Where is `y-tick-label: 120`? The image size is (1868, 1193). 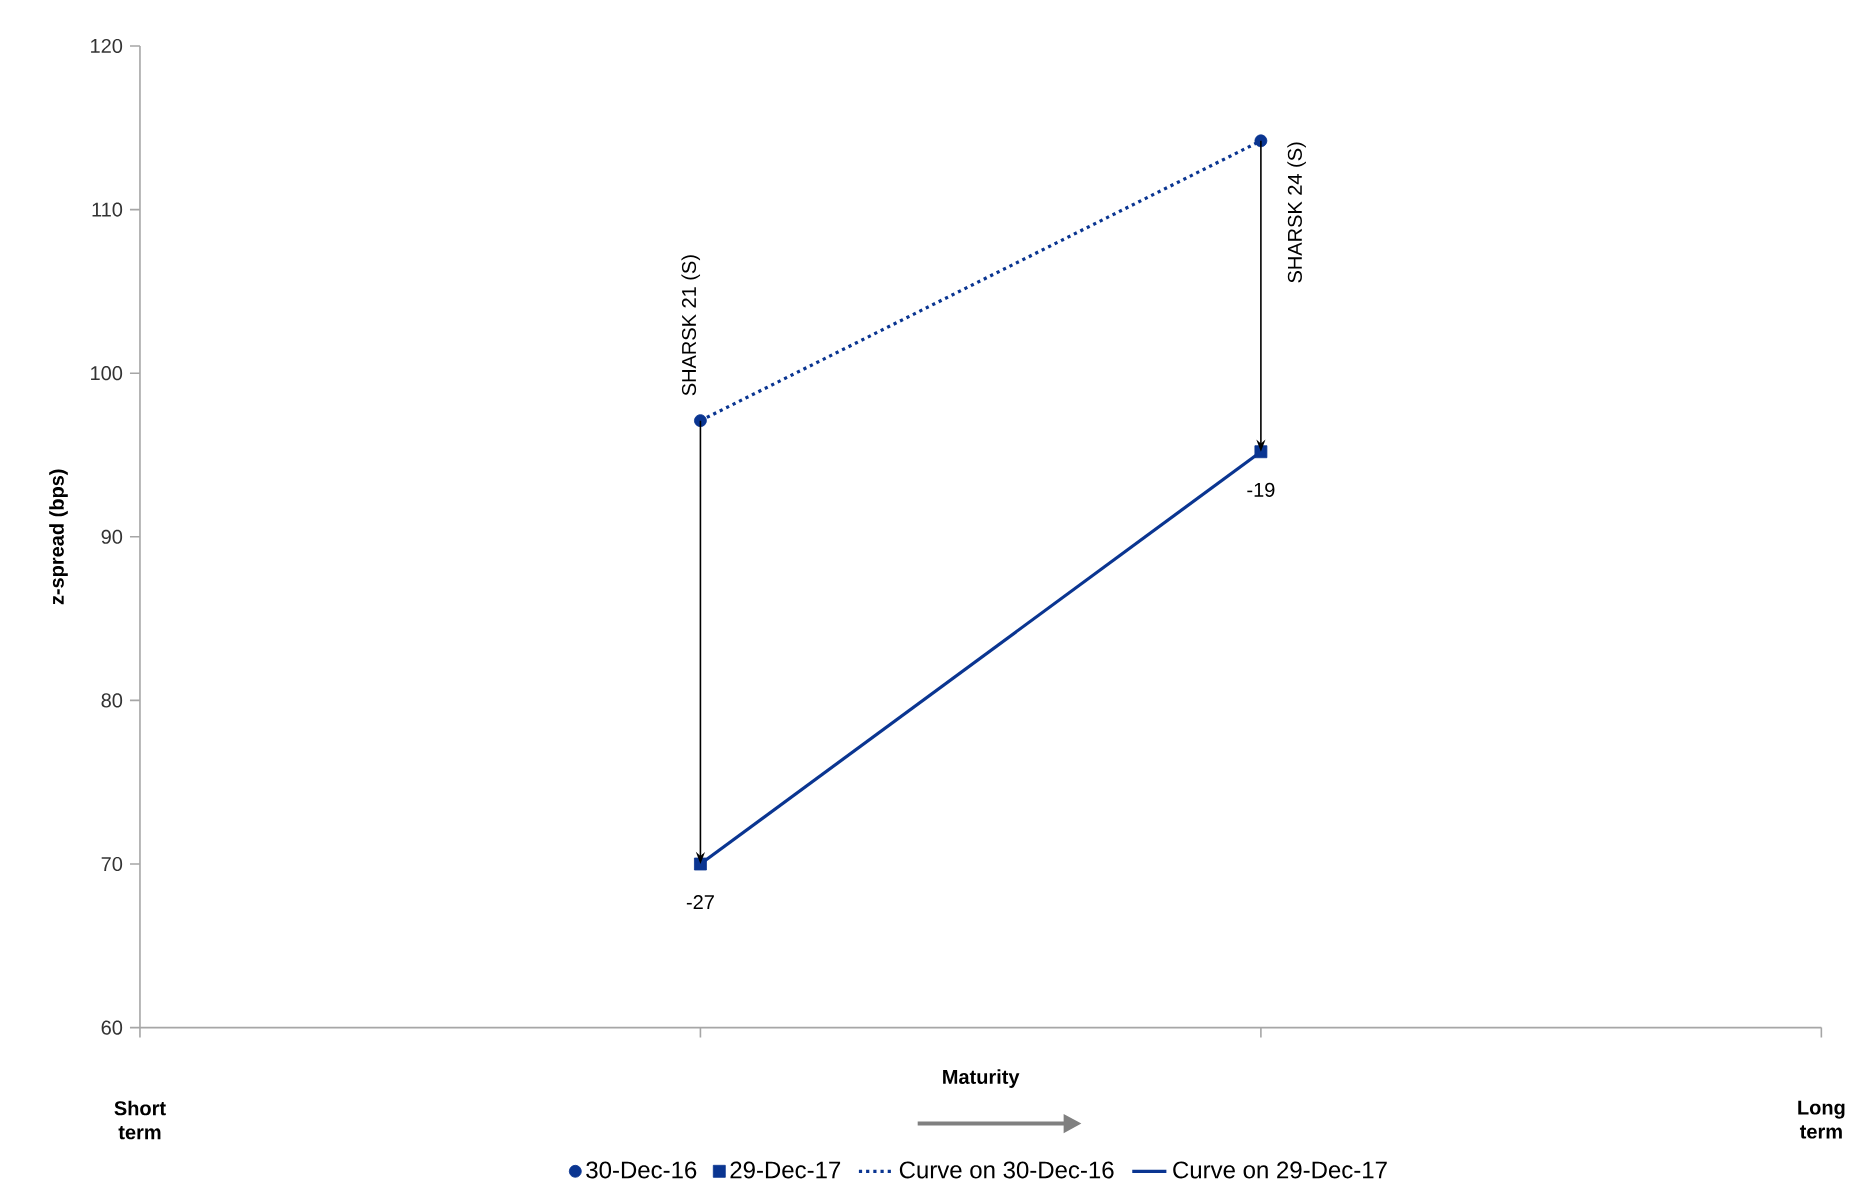
y-tick-label: 120 is located at coordinates (107, 46).